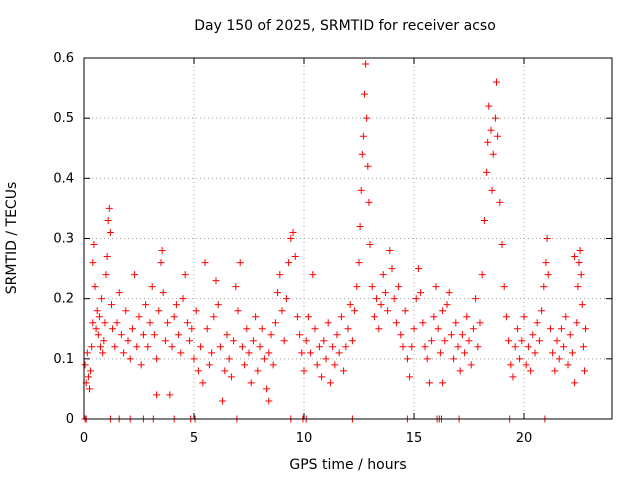 Image resolution: width=640 pixels, height=480 pixels. I want to click on x-tick-label: 20, so click(524, 438).